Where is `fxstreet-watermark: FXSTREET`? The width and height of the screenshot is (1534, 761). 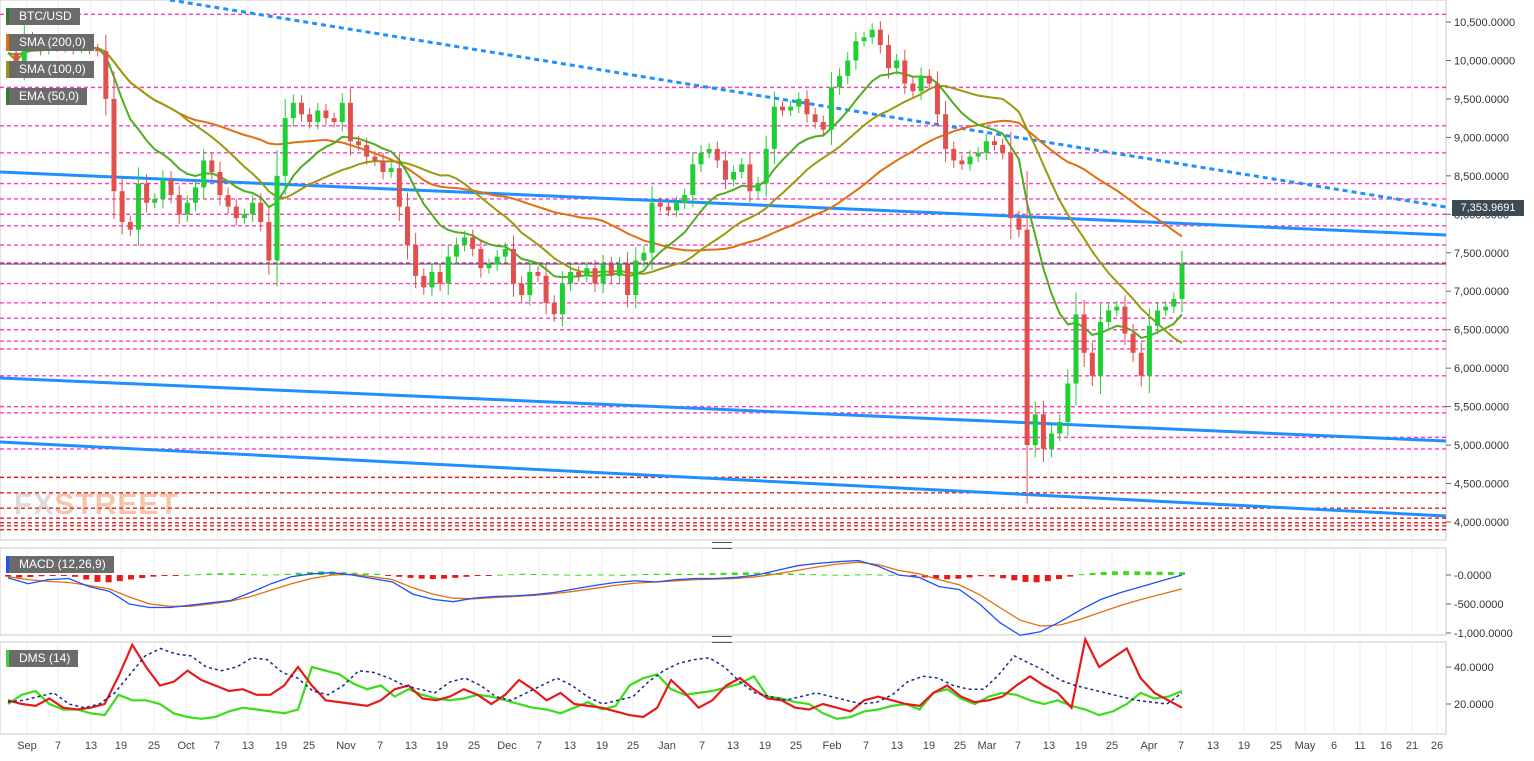
fxstreet-watermark: FXSTREET is located at coordinates (96, 505).